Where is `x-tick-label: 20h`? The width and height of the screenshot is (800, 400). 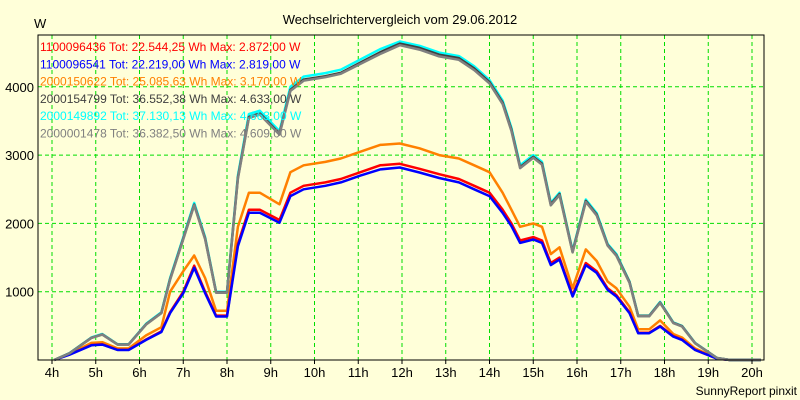
x-tick-label: 20h is located at coordinates (752, 372).